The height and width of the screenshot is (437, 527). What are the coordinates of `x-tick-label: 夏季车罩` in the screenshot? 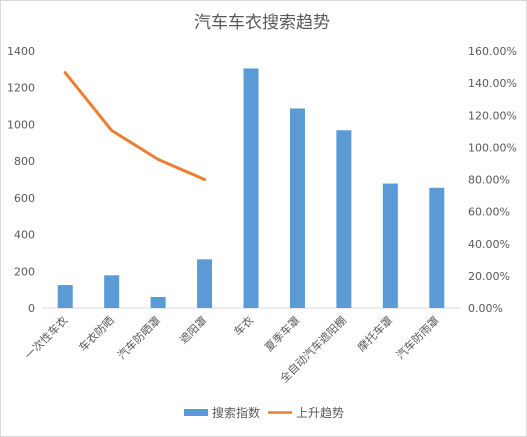 It's located at (282, 333).